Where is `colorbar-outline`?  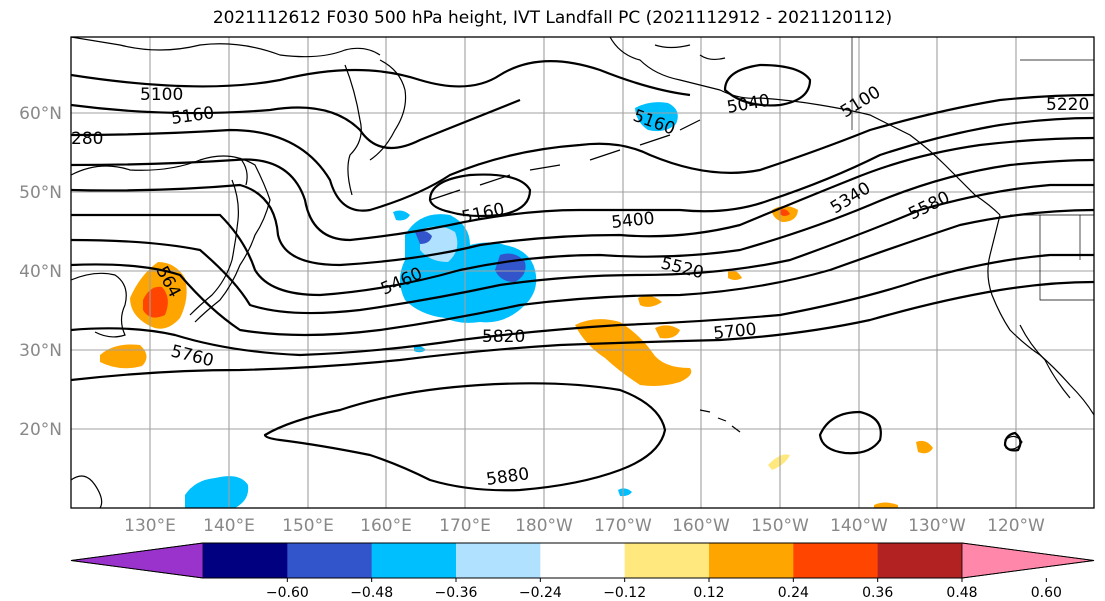
colorbar-outline is located at coordinates (582, 560).